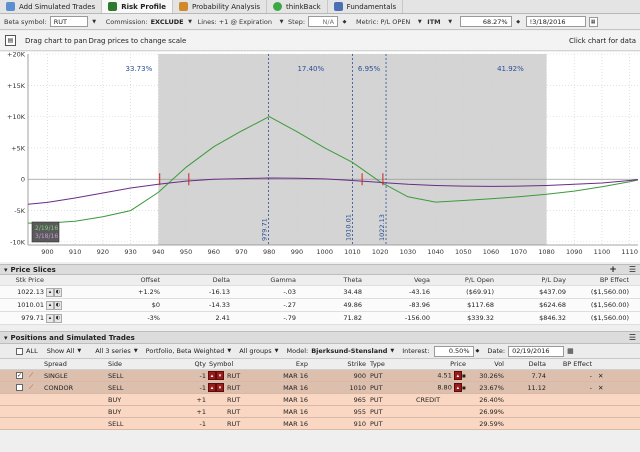 The image size is (640, 452). Describe the element at coordinates (103, 252) in the screenshot. I see `x-tick-label: 920` at that location.